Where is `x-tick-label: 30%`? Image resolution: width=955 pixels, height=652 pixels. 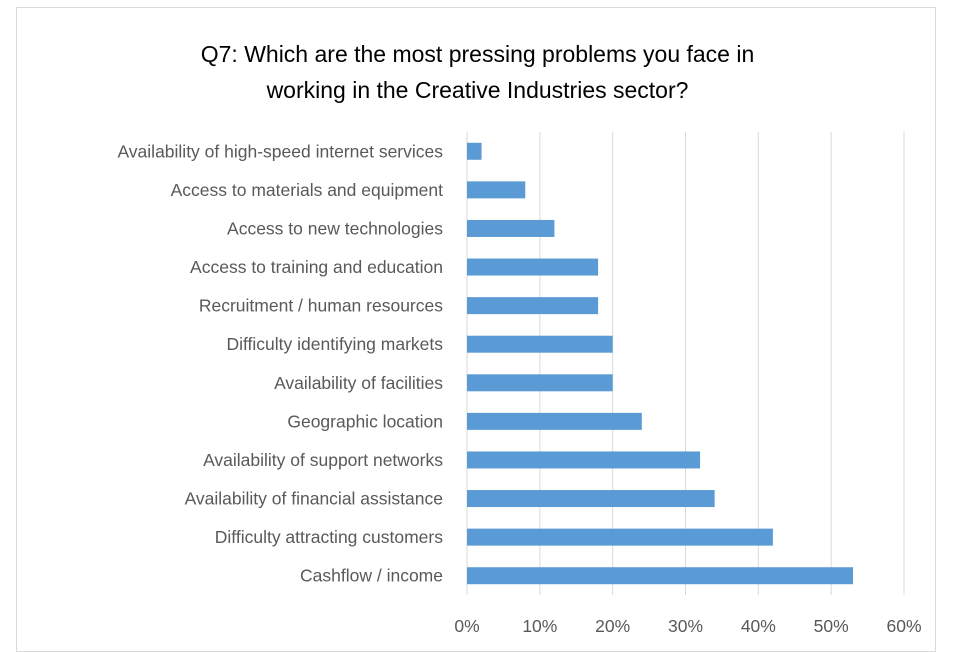
x-tick-label: 30% is located at coordinates (685, 626).